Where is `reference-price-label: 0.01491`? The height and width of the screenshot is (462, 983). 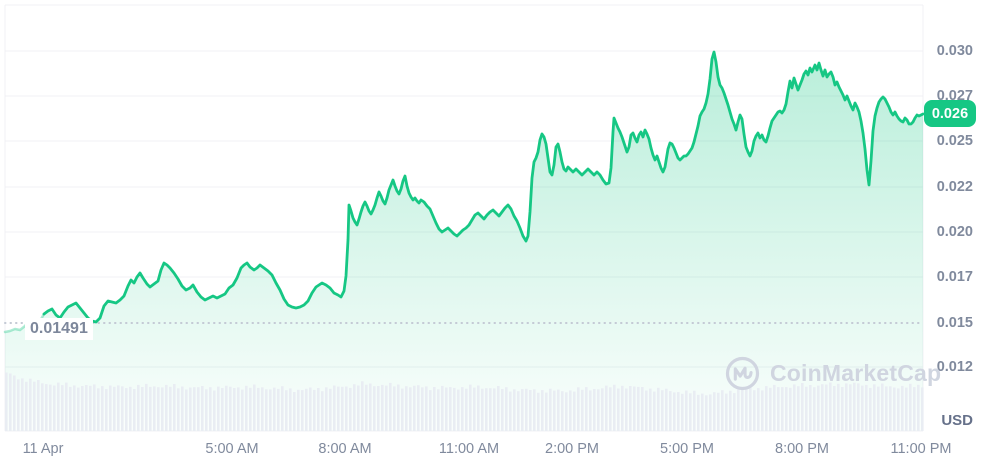
reference-price-label: 0.01491 is located at coordinates (59, 329).